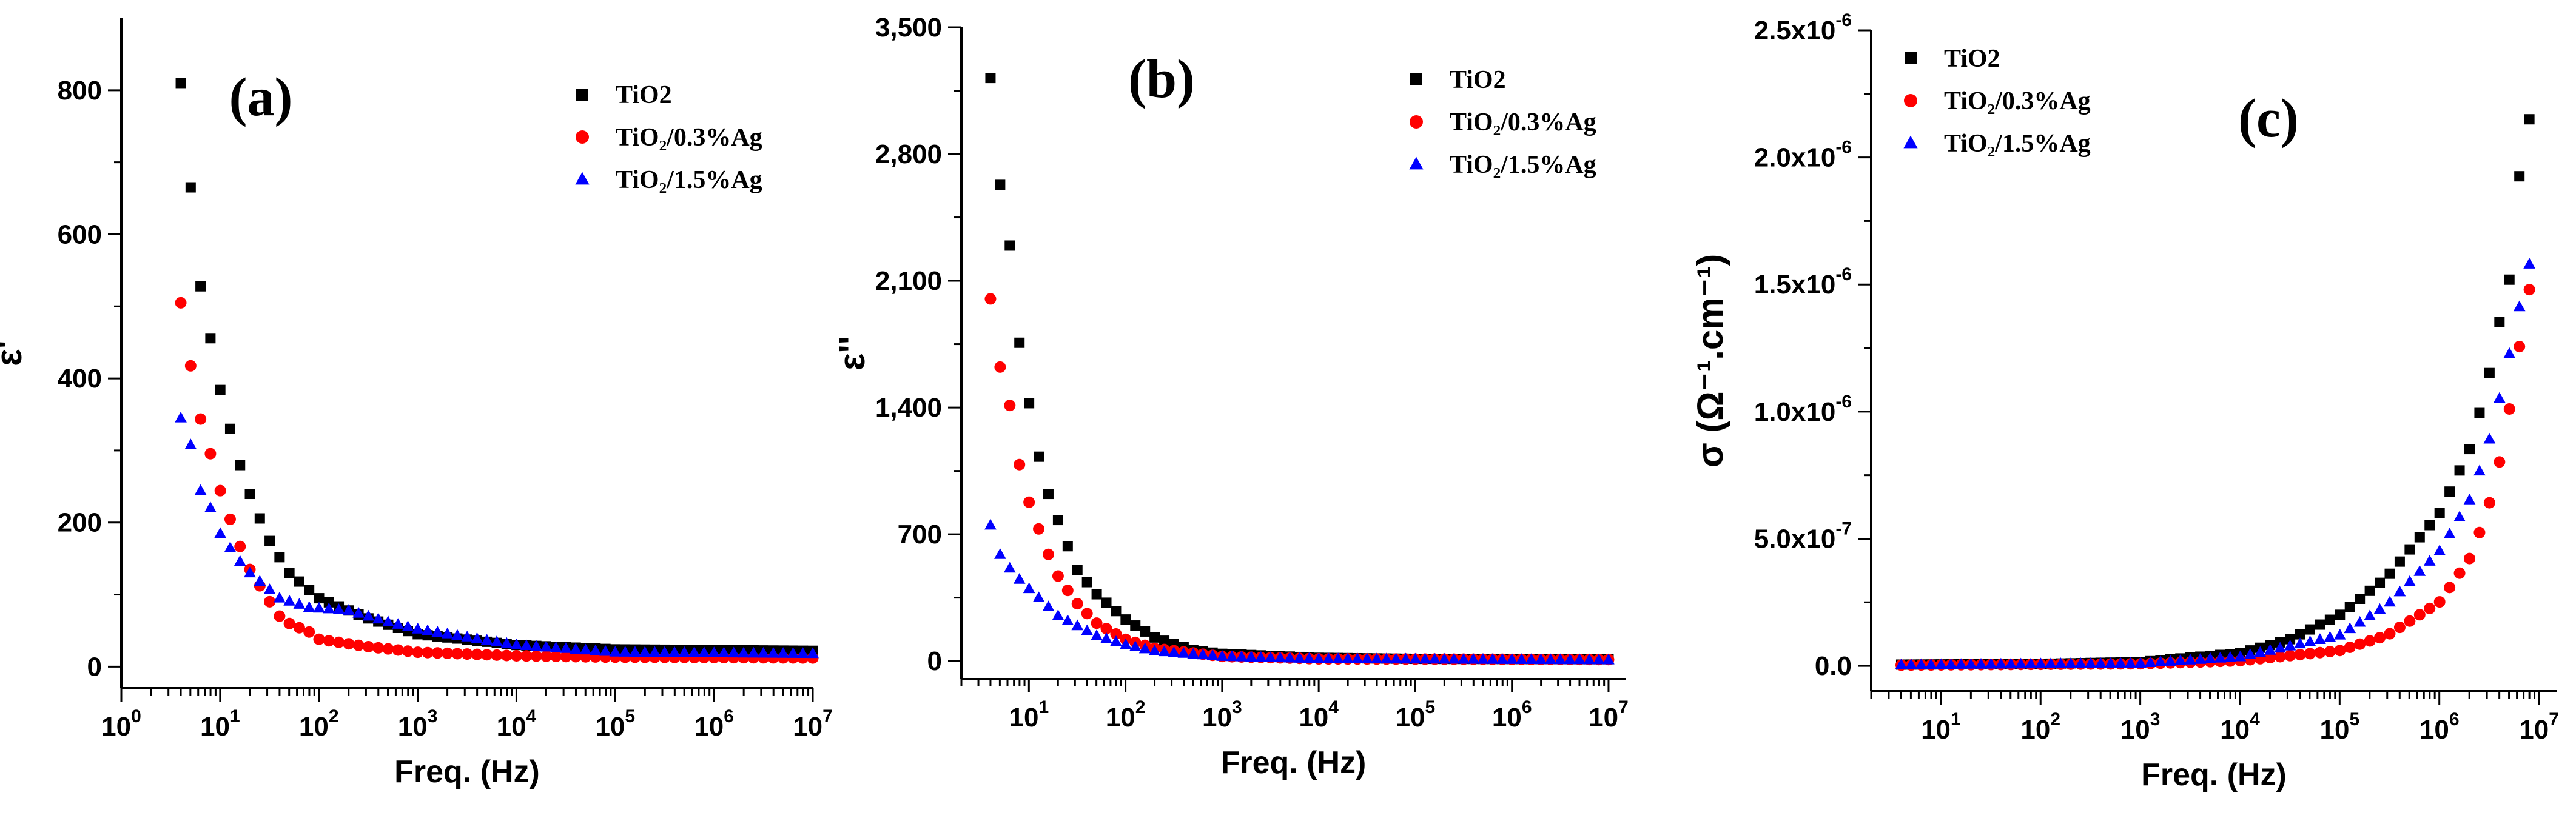 Image resolution: width=2576 pixels, height=818 pixels. What do you see at coordinates (1299, 480) in the screenshot?
I see `series-TiO2/0.3%Ag` at bounding box center [1299, 480].